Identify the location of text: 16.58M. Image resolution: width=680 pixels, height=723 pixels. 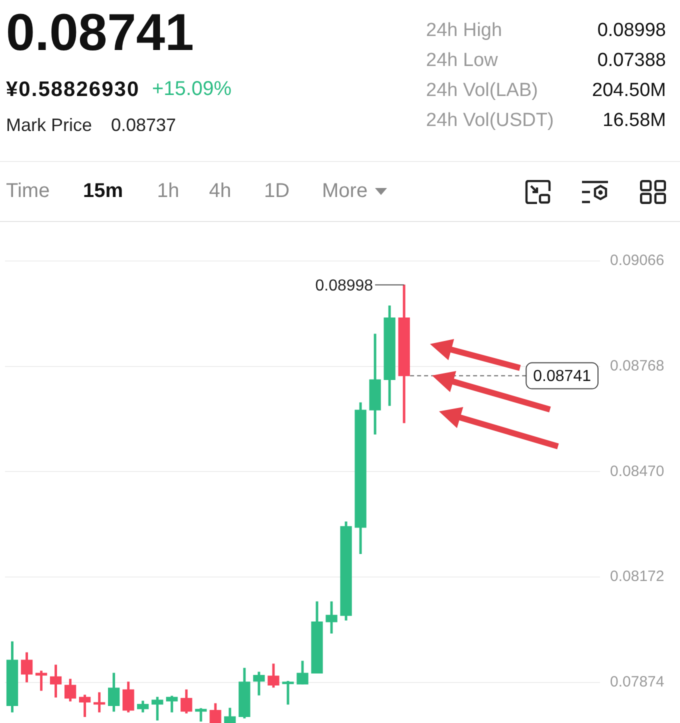
(634, 120).